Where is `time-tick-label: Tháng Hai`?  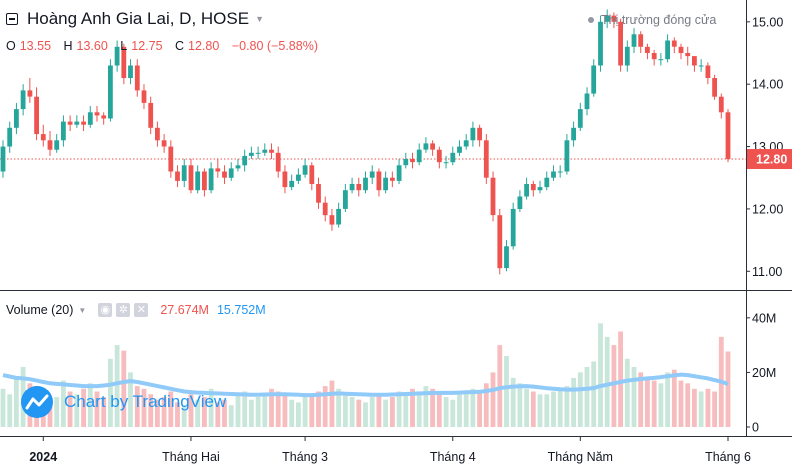
time-tick-label: Tháng Hai is located at coordinates (191, 457).